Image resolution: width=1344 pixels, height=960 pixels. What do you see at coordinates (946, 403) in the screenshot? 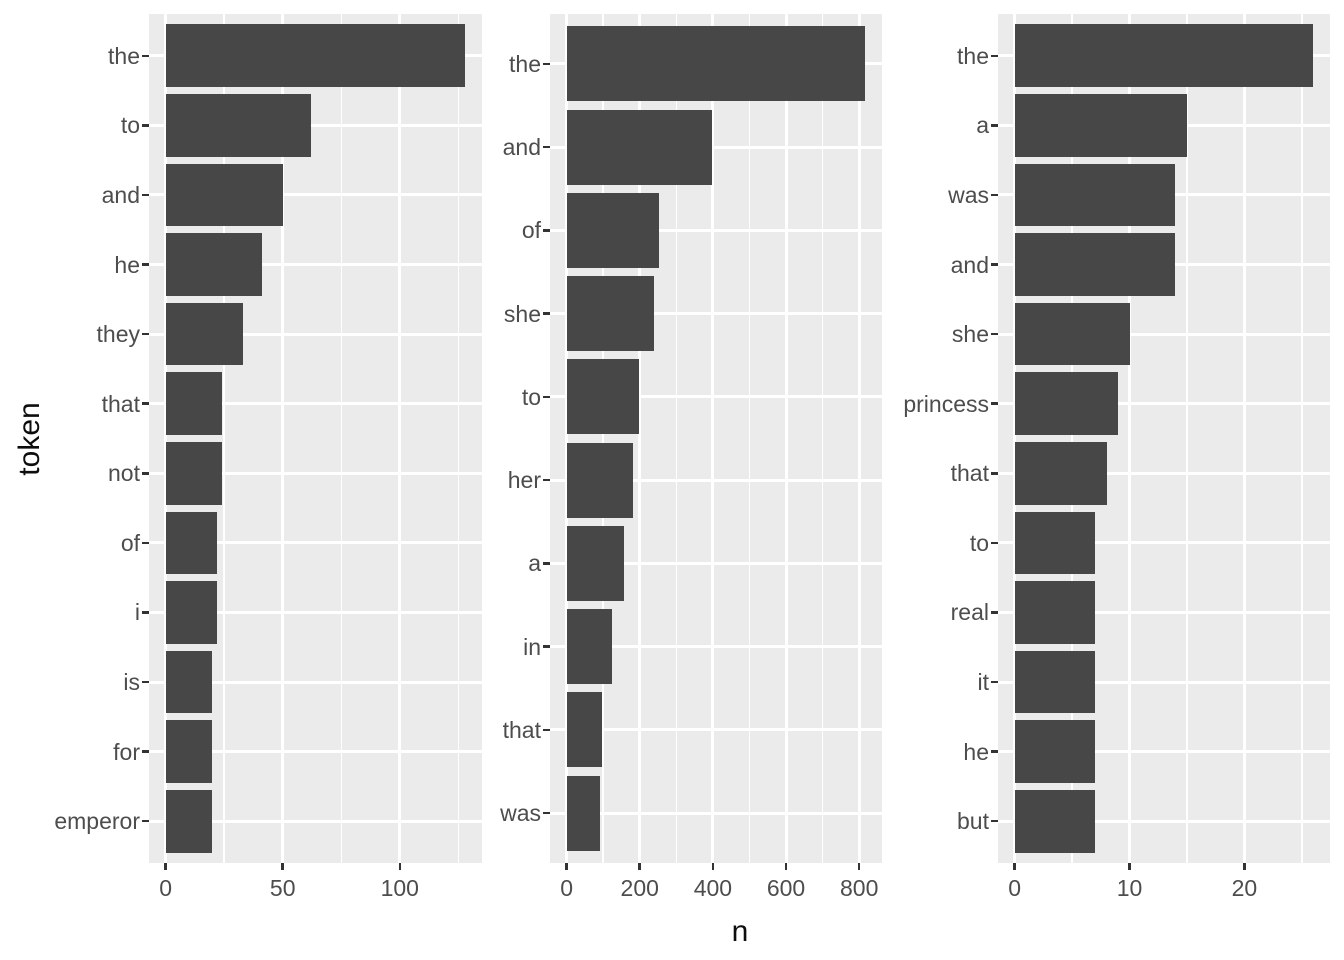
I see `y-tick-label: princess` at bounding box center [946, 403].